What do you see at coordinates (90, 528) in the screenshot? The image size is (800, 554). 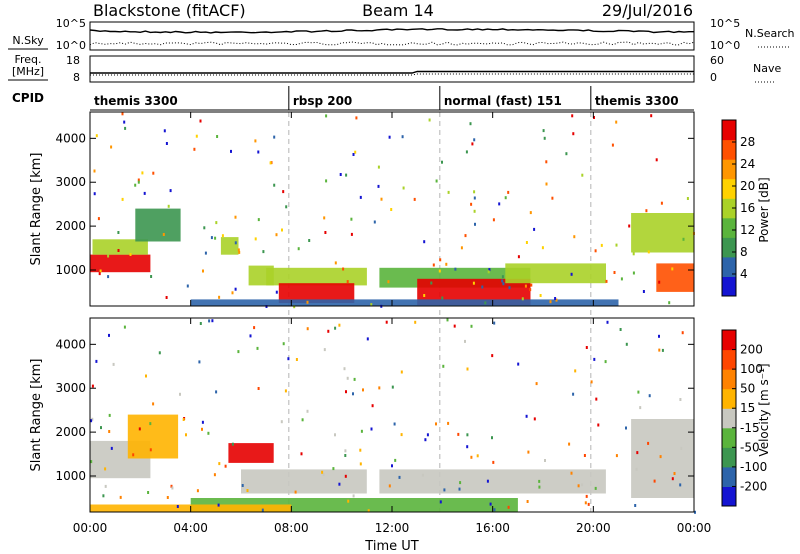 I see `x-tick-label: 00:00` at bounding box center [90, 528].